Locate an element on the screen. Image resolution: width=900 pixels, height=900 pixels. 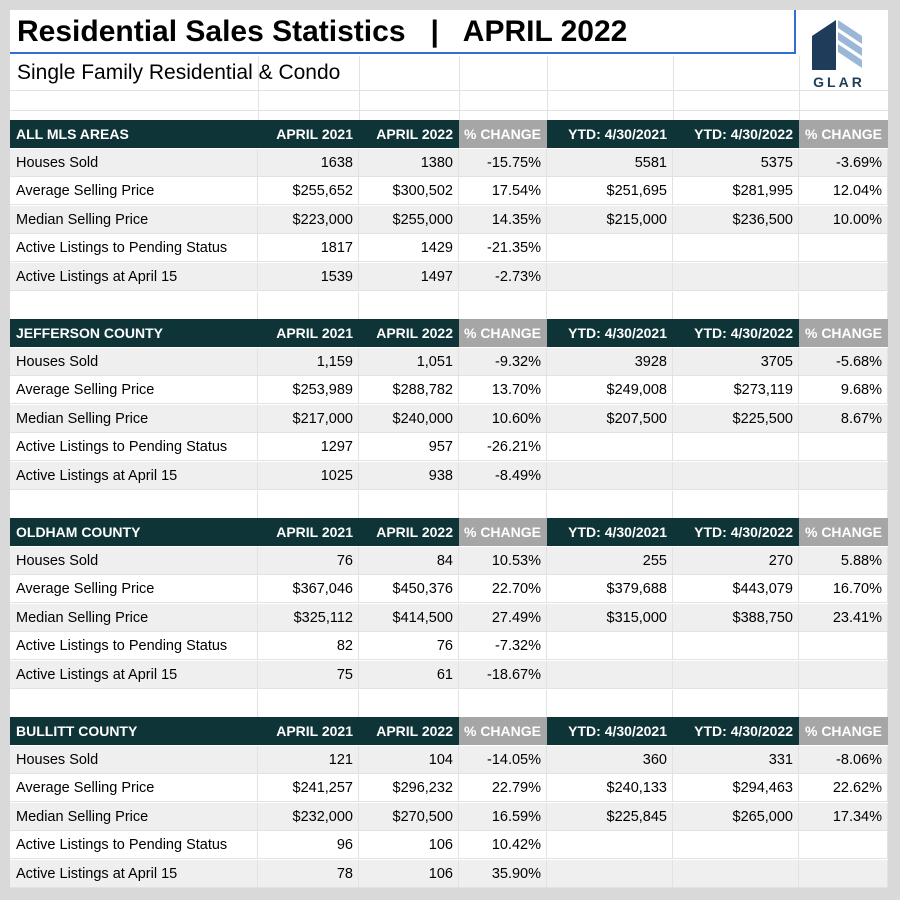
table-cell: 1539 is located at coordinates (308, 277).